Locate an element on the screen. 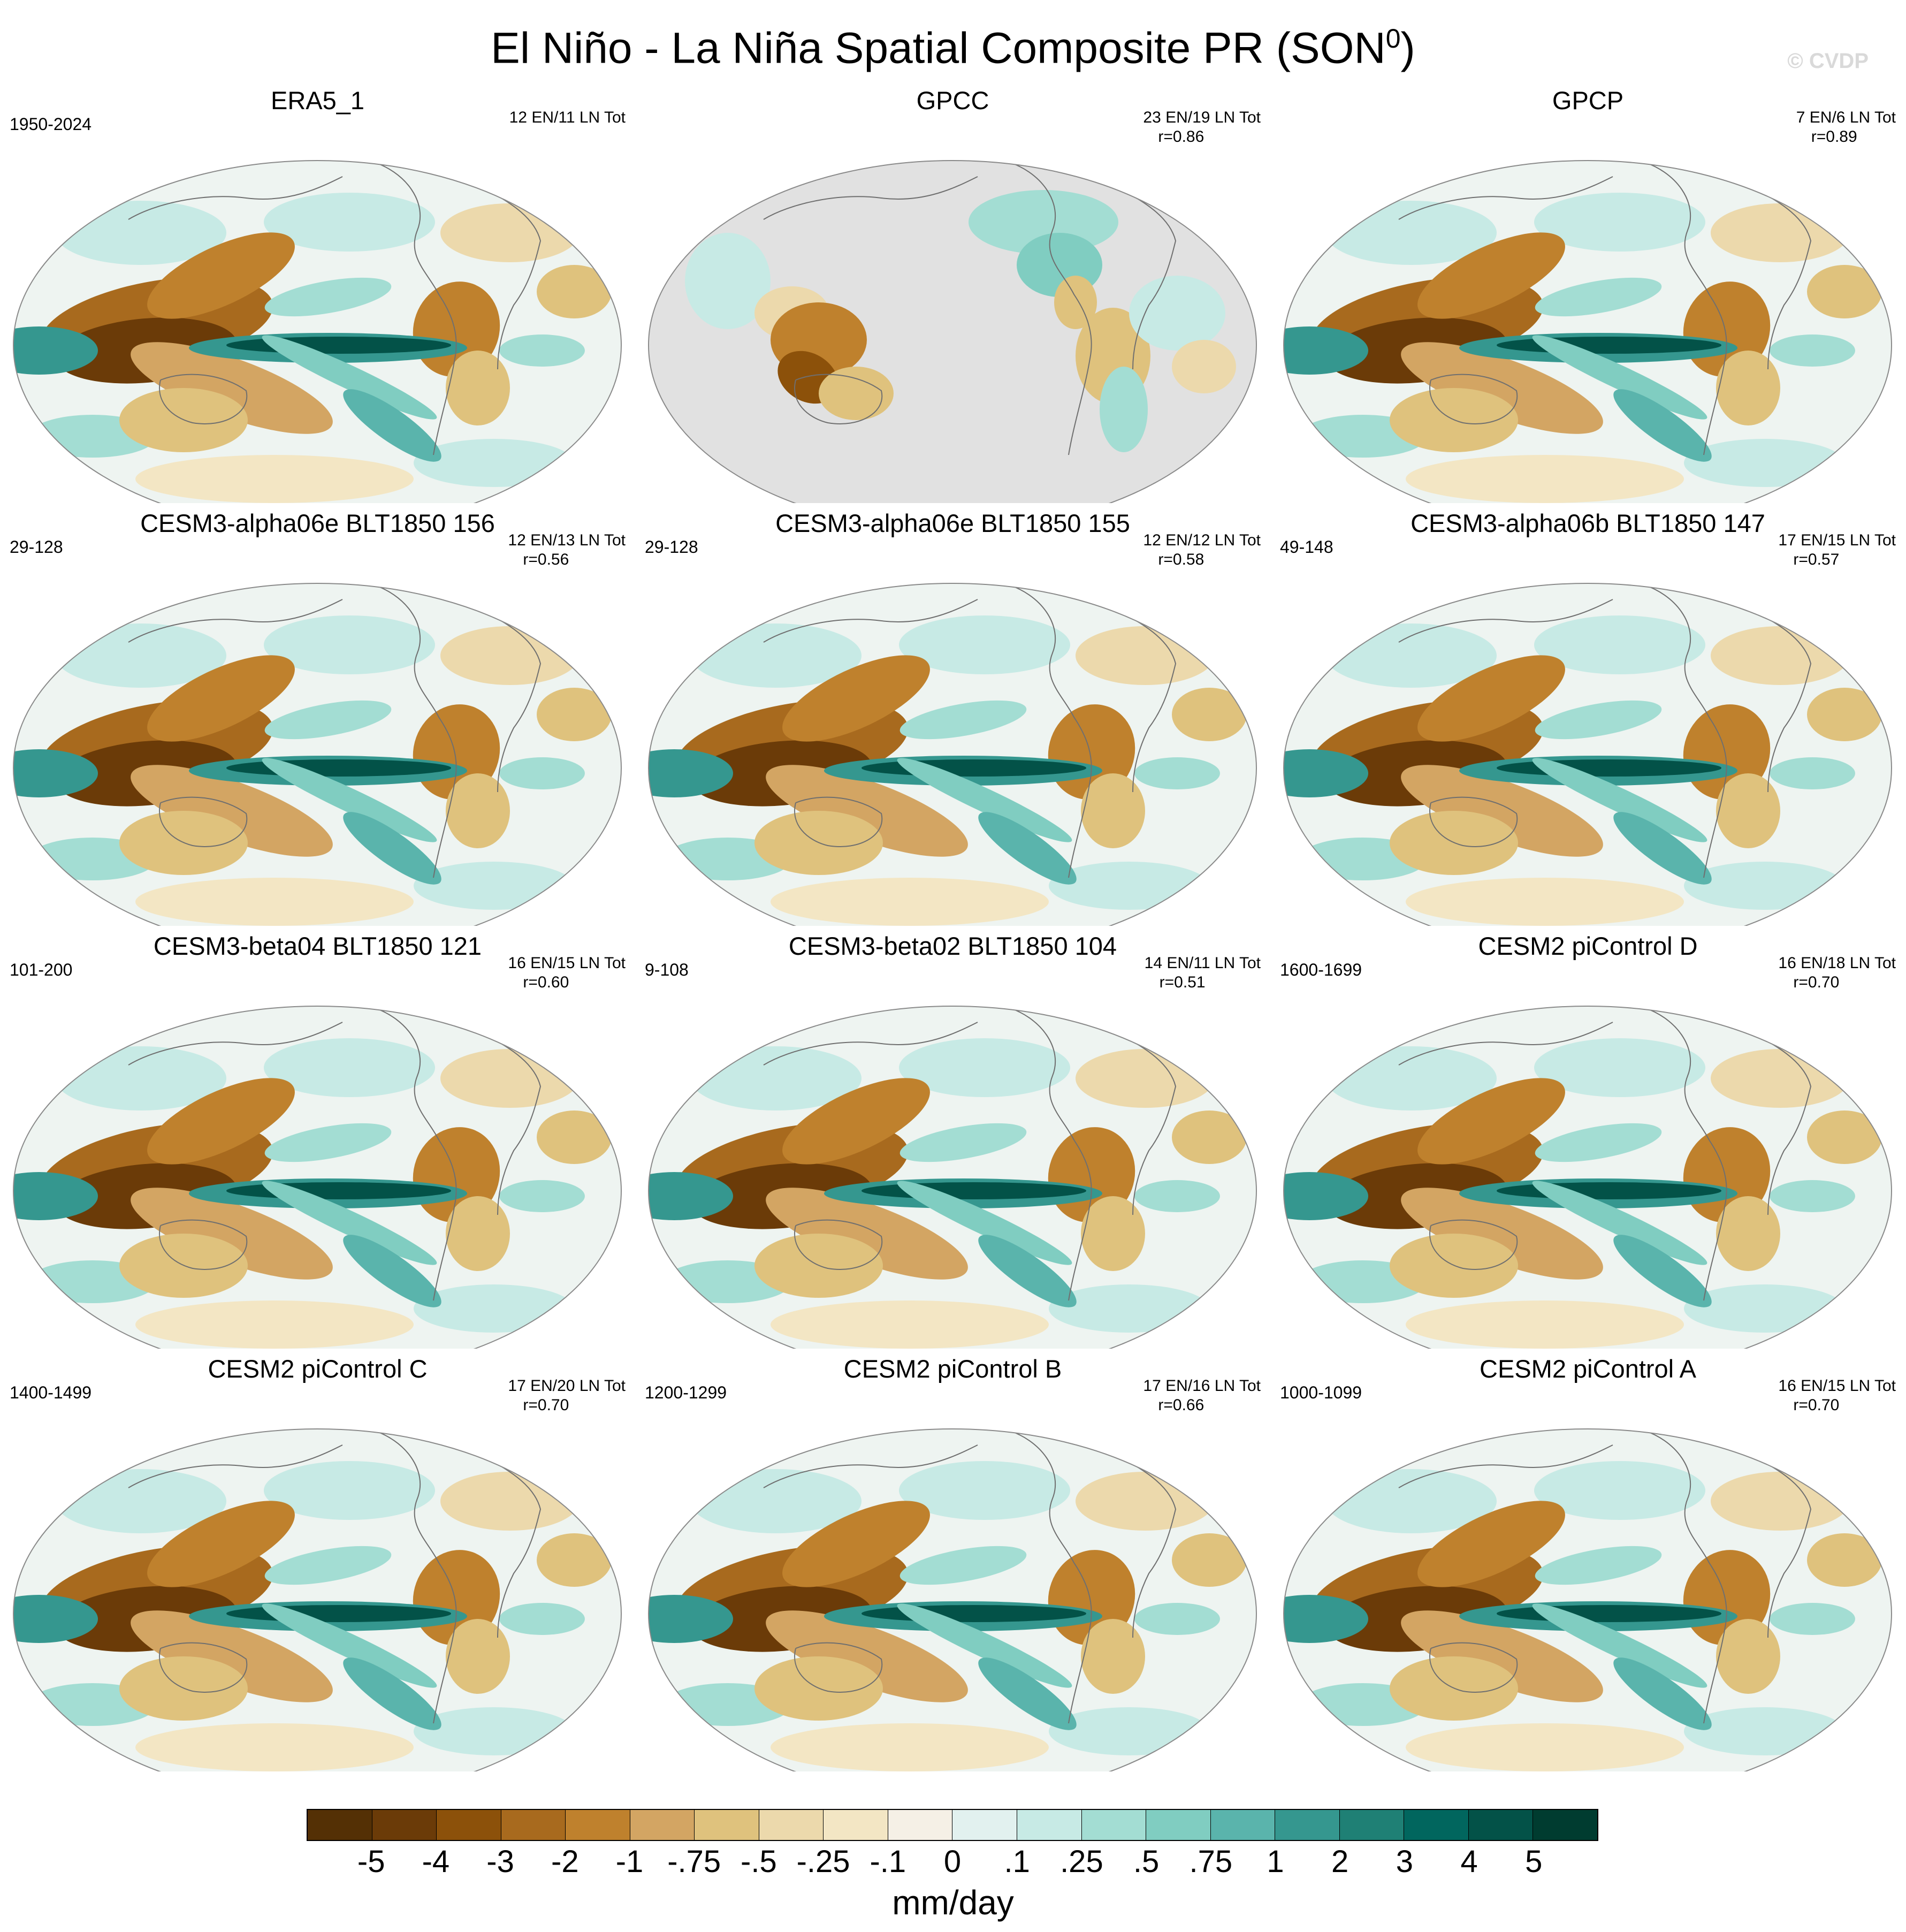 This screenshot has height=1932, width=1906. panel-years: 1200-1299 is located at coordinates (686, 1392).